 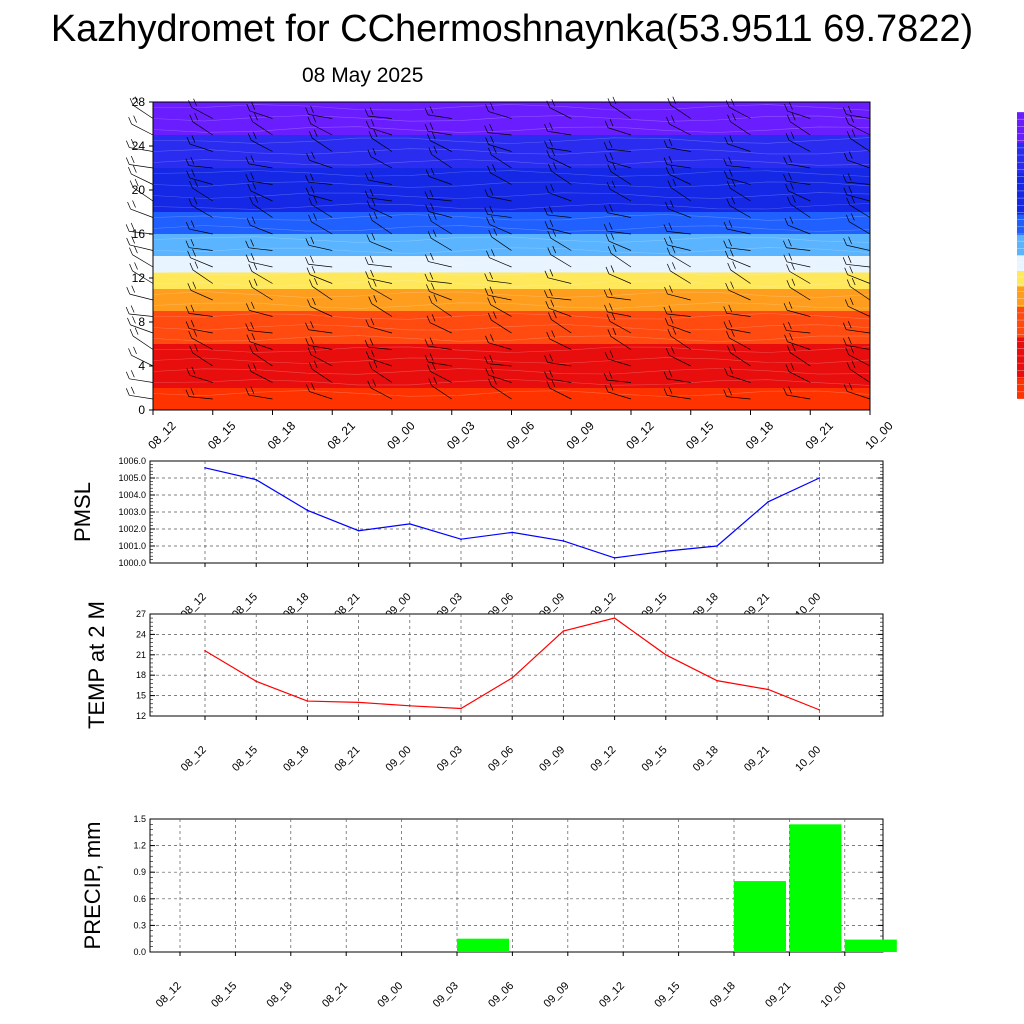 What do you see at coordinates (363, 75) in the screenshot?
I see `chart-date: 08 May 2025` at bounding box center [363, 75].